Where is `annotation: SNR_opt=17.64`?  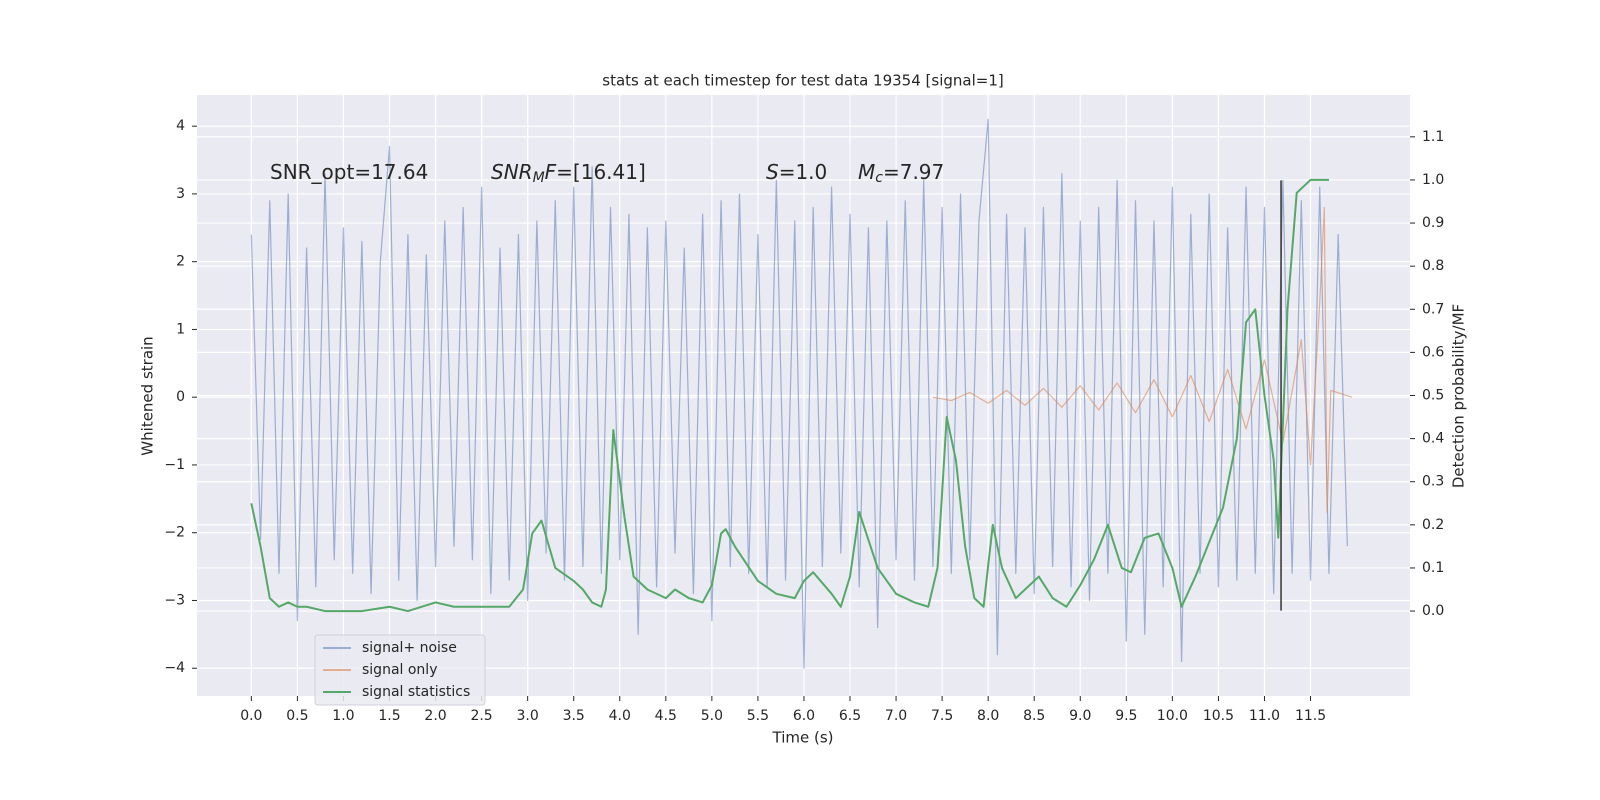
annotation: SNR_opt=17.64 is located at coordinates (349, 172).